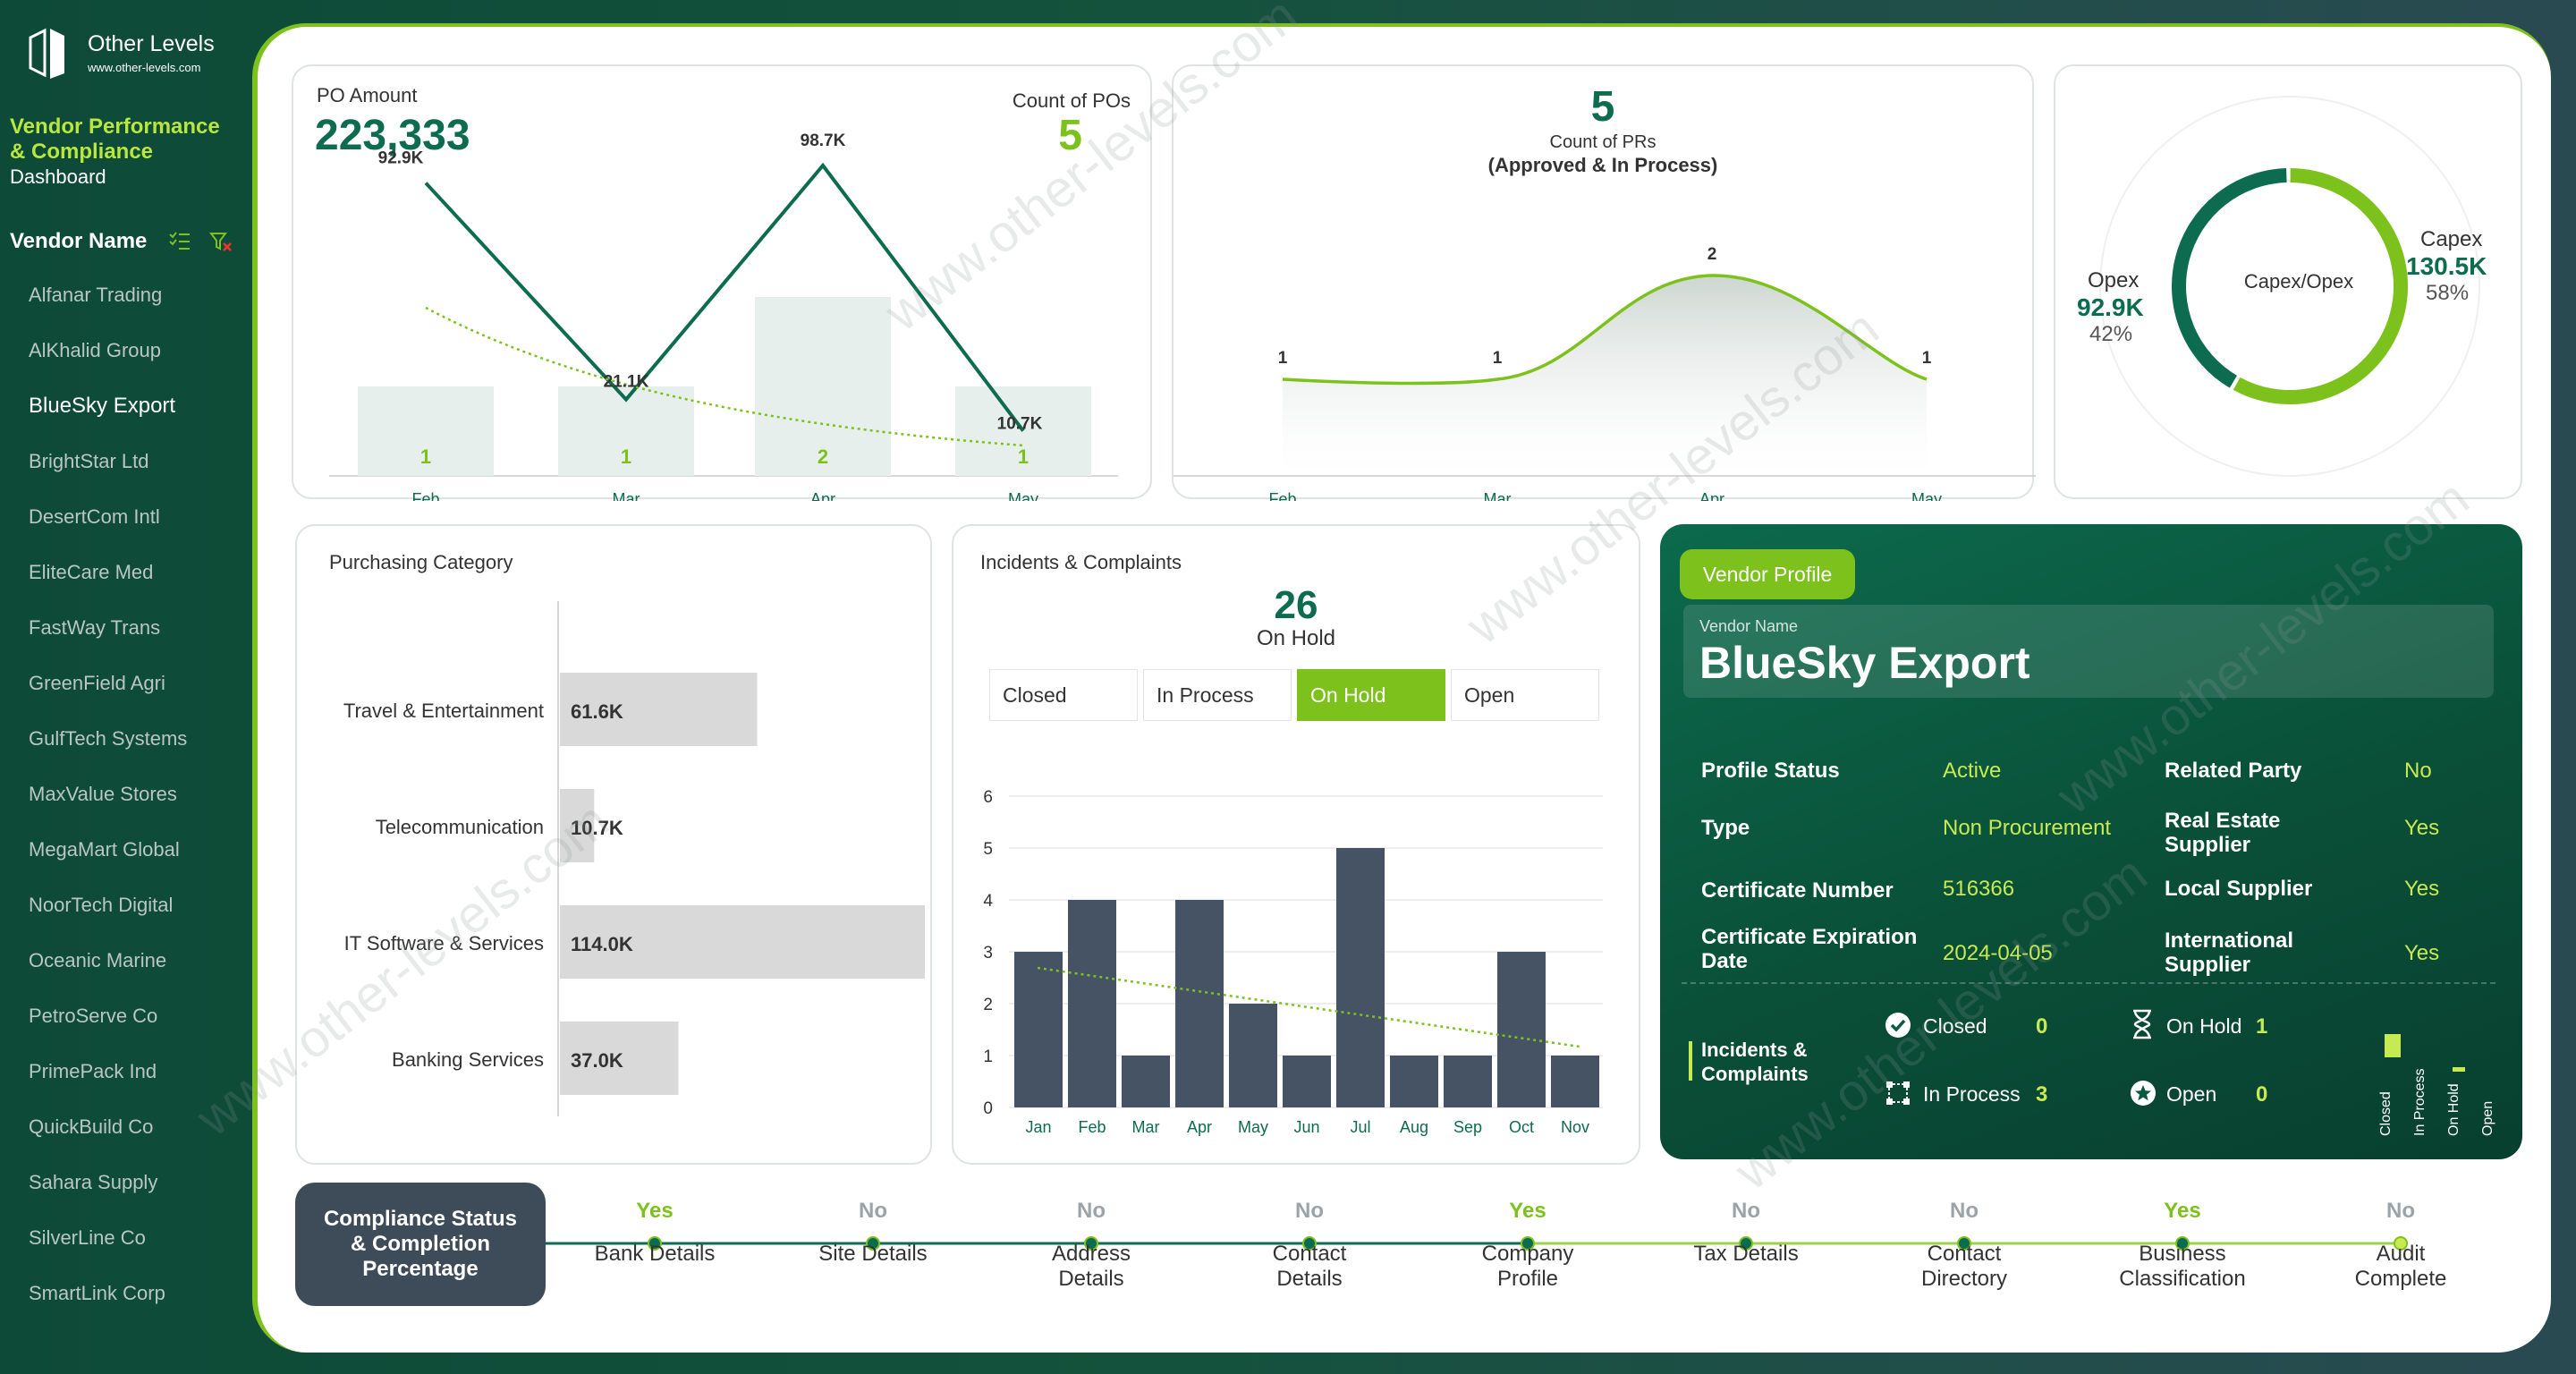  I want to click on vendor-item: Alfanar Trading, so click(96, 295).